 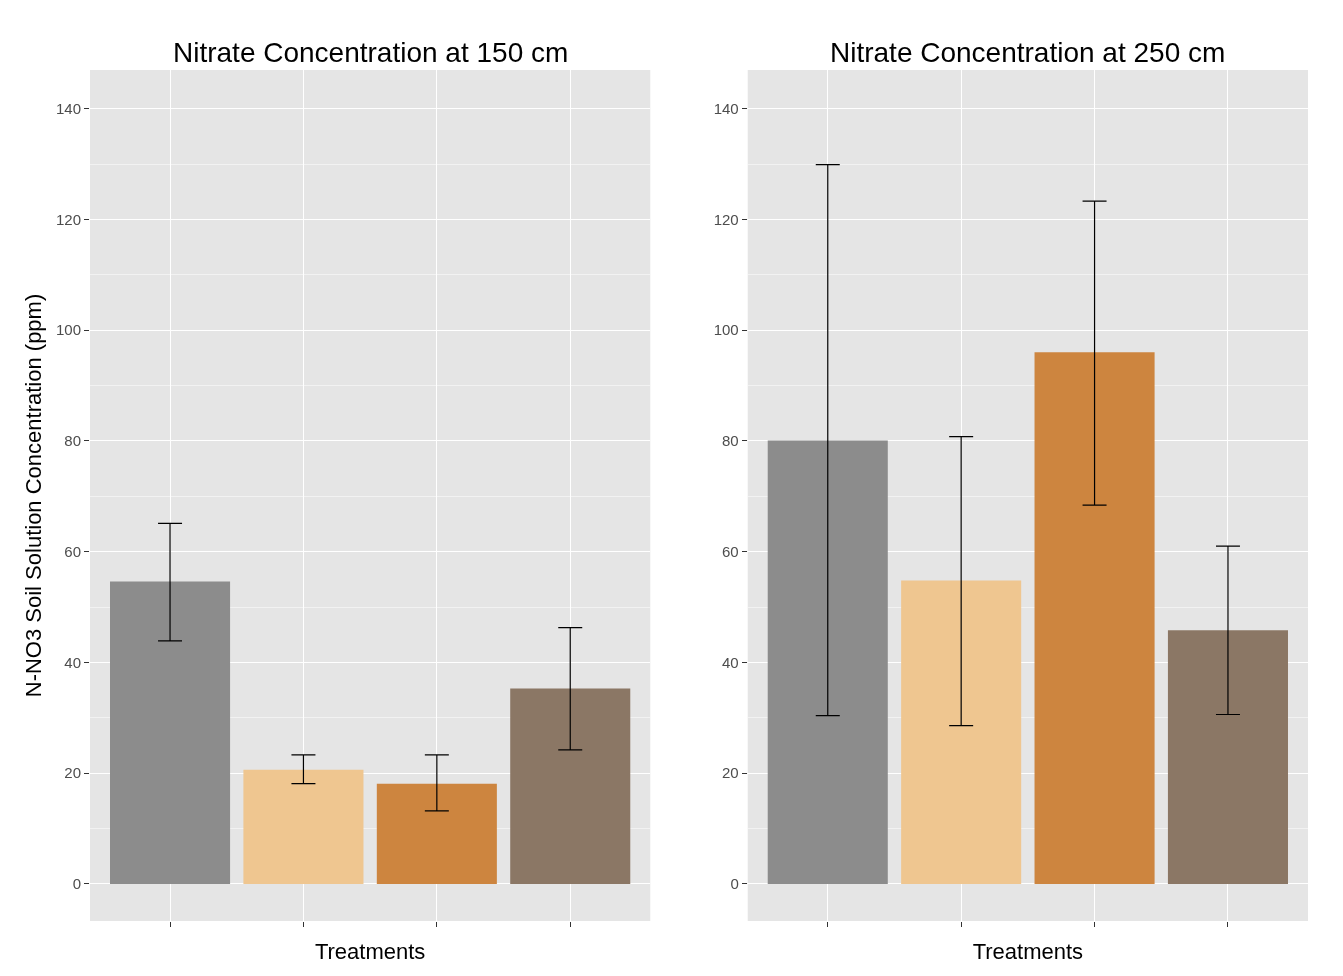 What do you see at coordinates (33, 495) in the screenshot?
I see `y-axis-title: N-NO3 Soil Solution Concentration (ppm)` at bounding box center [33, 495].